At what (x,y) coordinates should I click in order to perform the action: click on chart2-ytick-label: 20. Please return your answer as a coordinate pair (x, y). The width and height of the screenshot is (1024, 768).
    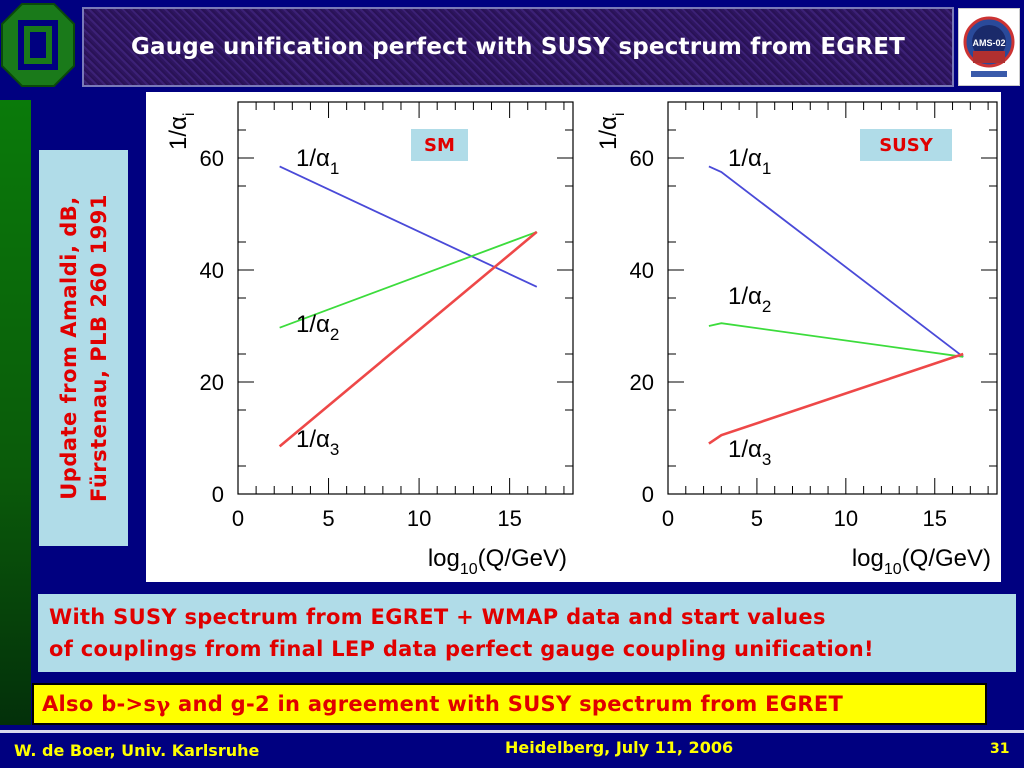
    Looking at the image, I should click on (642, 382).